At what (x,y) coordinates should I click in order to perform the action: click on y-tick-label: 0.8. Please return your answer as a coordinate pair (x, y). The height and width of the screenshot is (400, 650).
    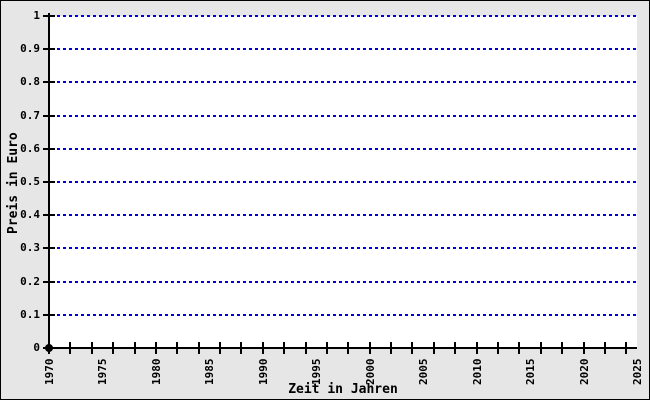
    Looking at the image, I should click on (30, 82).